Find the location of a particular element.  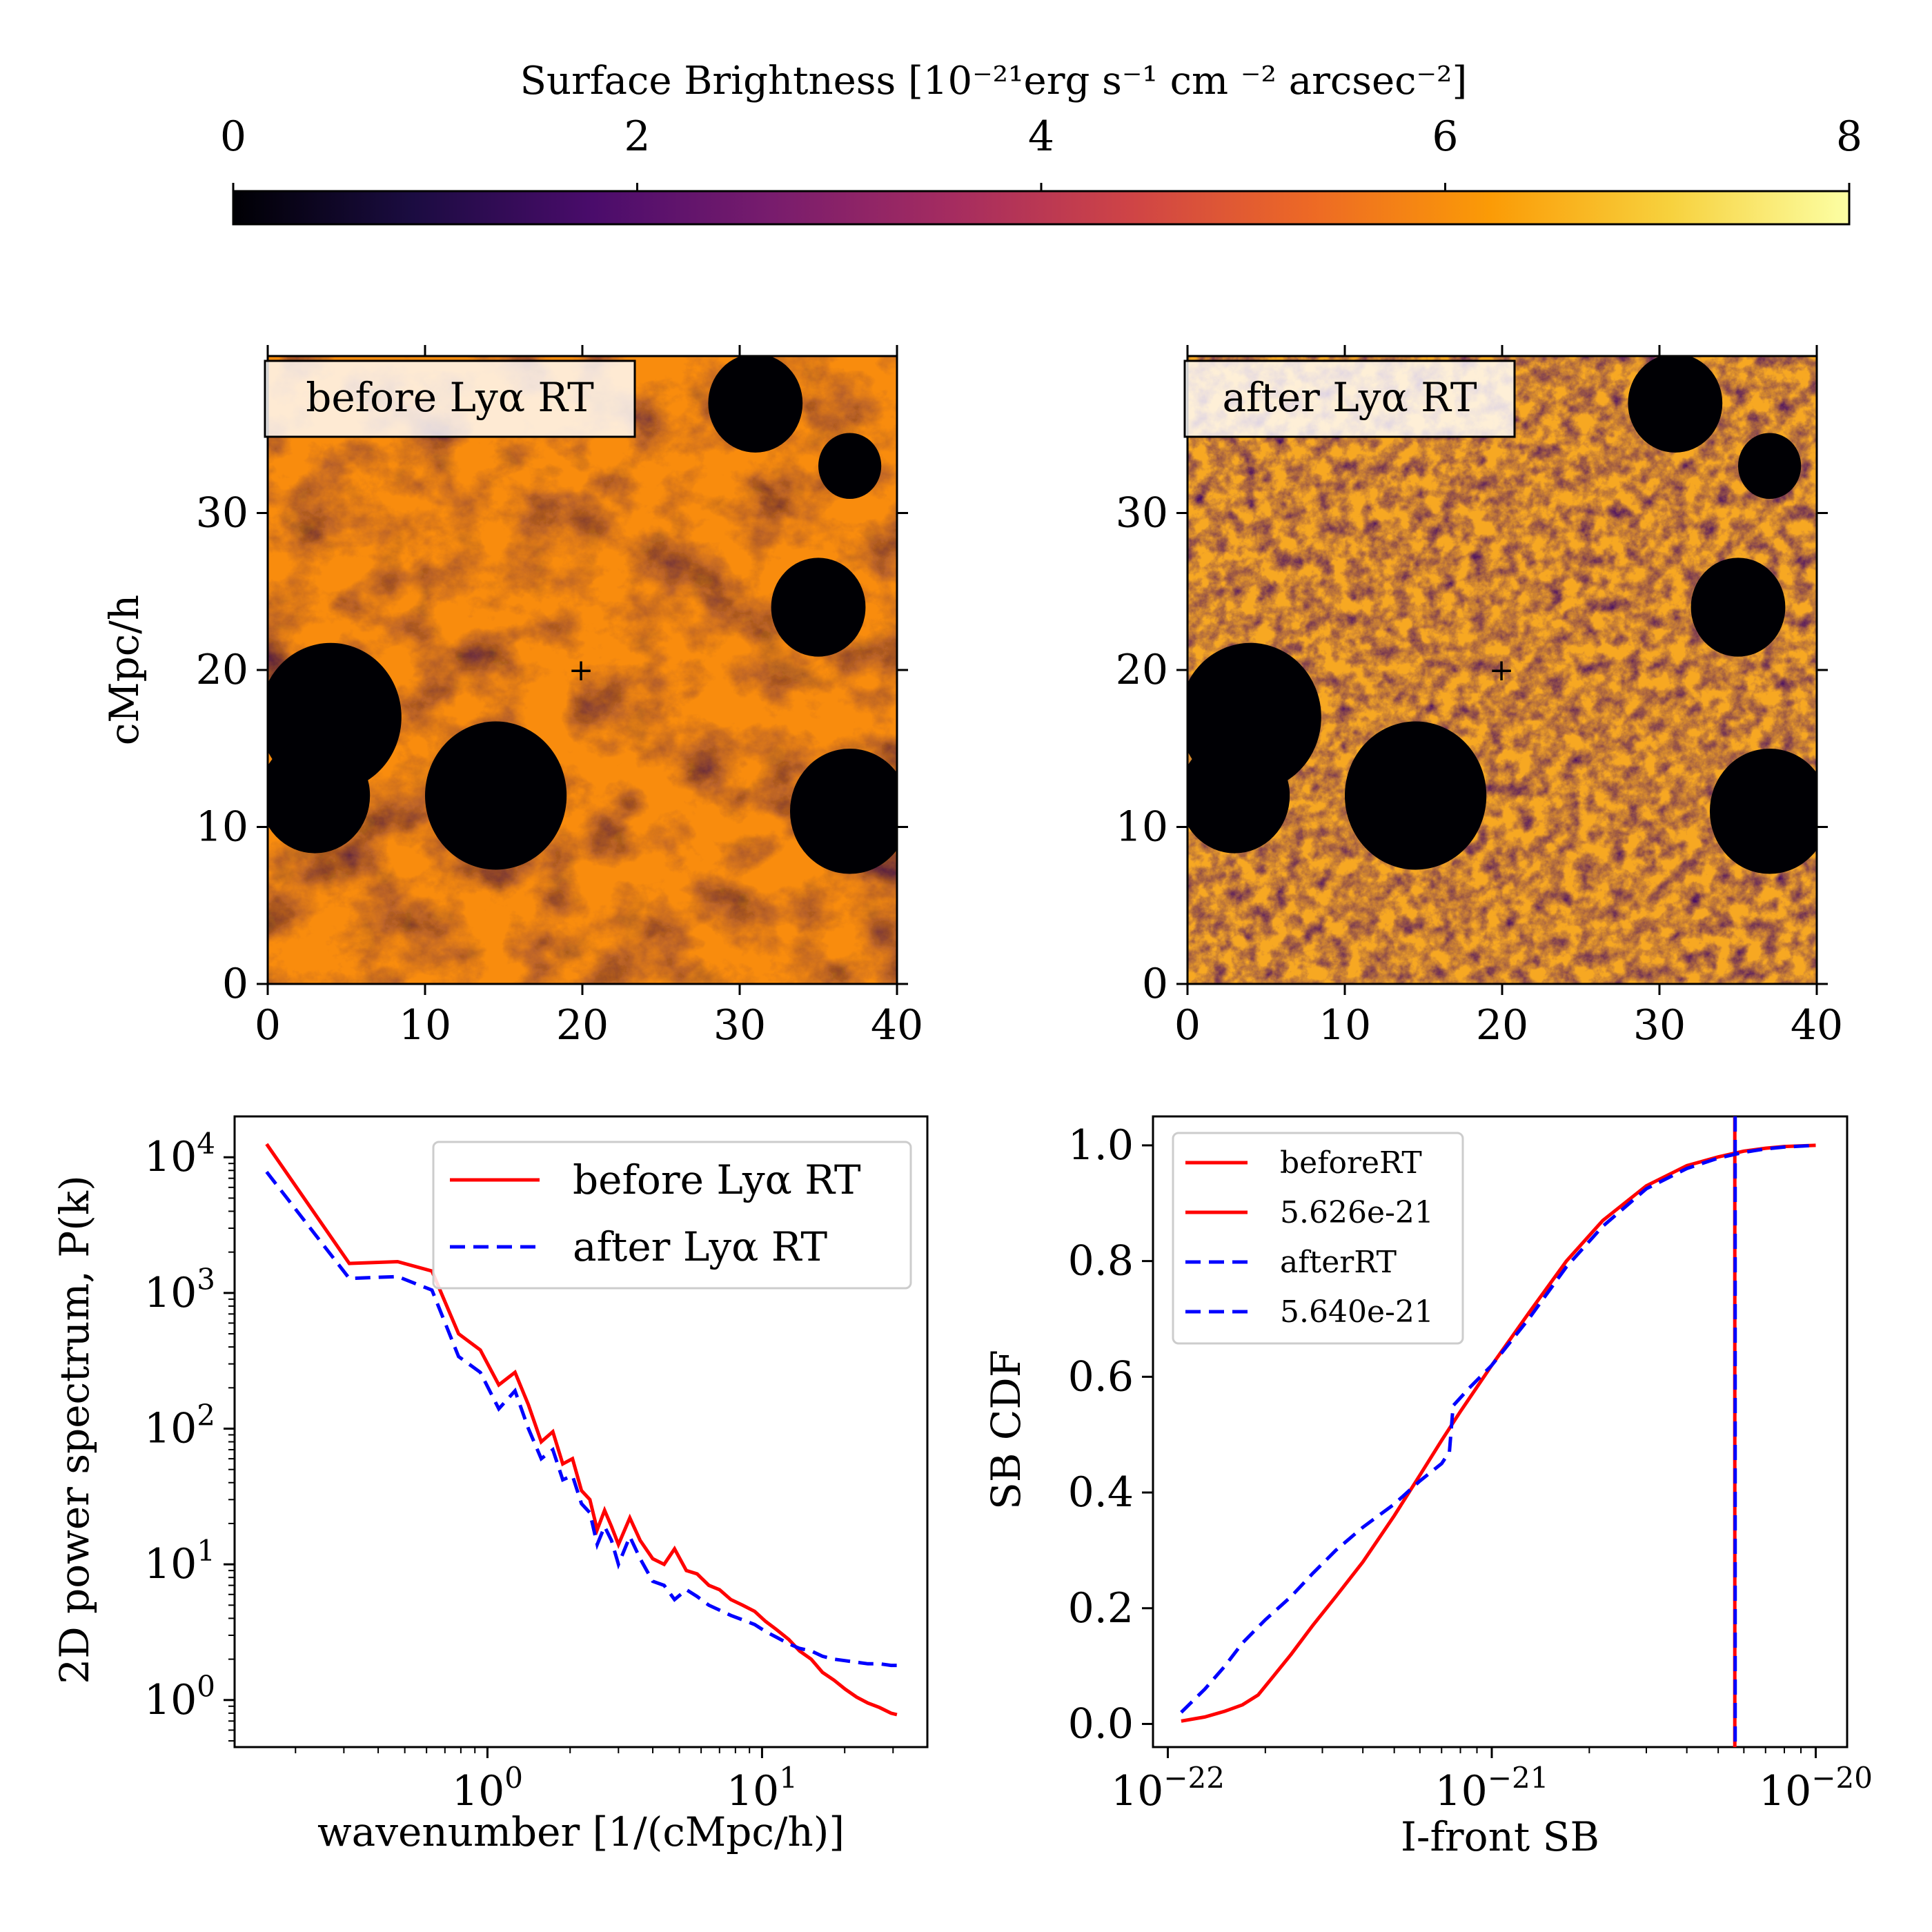

voids-after is located at coordinates (1502, 615).